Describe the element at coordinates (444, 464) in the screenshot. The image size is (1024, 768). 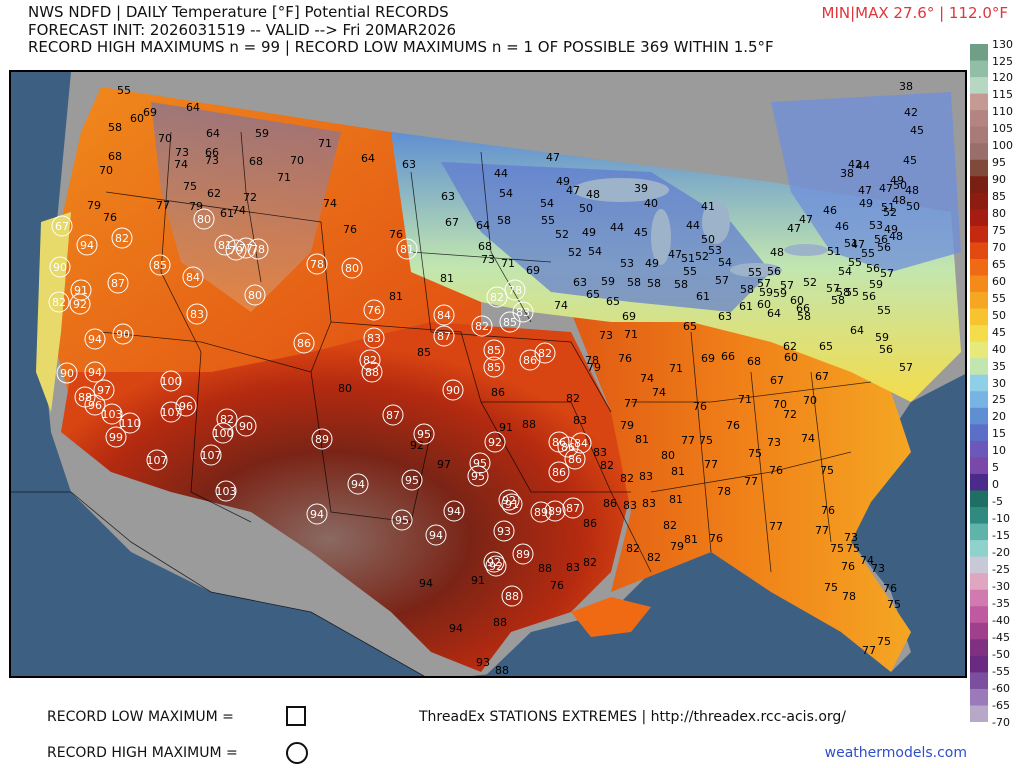
I see `station-value-label: 97` at that location.